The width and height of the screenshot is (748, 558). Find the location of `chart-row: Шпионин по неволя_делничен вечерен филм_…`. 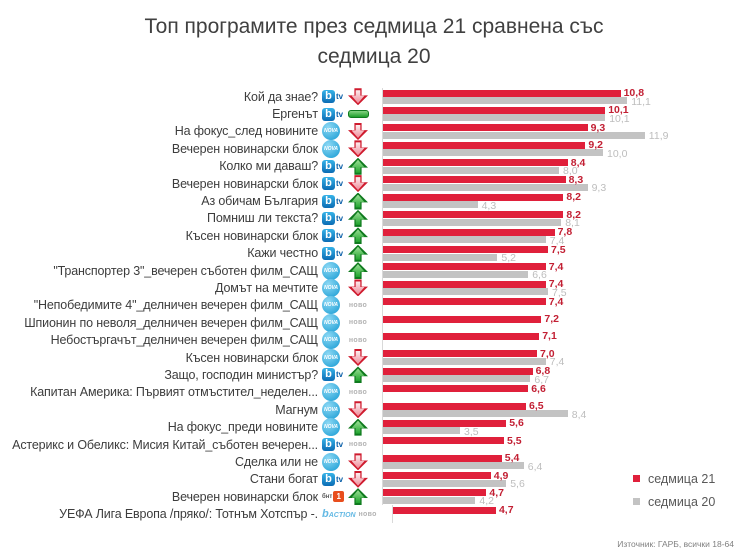

chart-row: Шпионин по неволя_делничен вечерен филм_… is located at coordinates (375, 322).